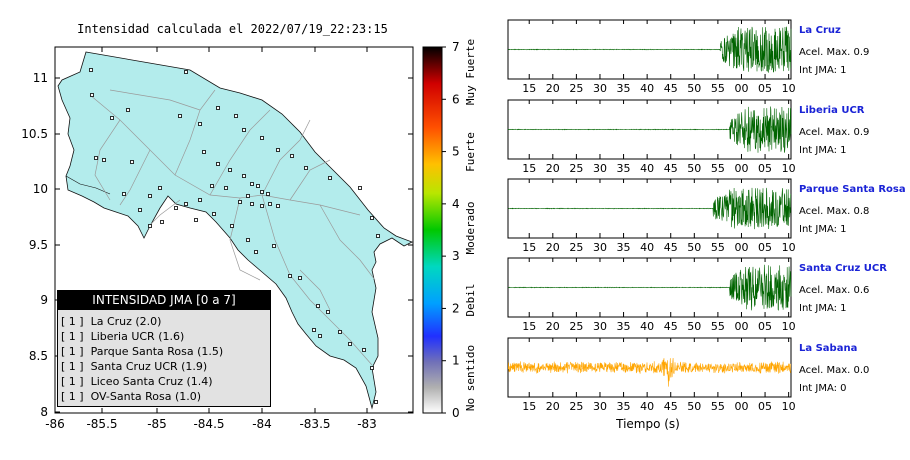 The height and width of the screenshot is (460, 910). Describe the element at coordinates (470, 152) in the screenshot. I see `scale-category-label: Fuerte` at that location.